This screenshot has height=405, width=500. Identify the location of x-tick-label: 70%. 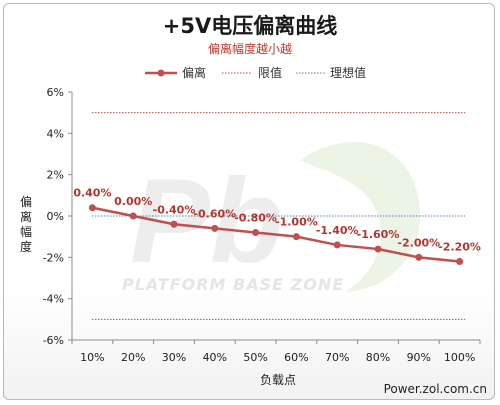
(337, 357).